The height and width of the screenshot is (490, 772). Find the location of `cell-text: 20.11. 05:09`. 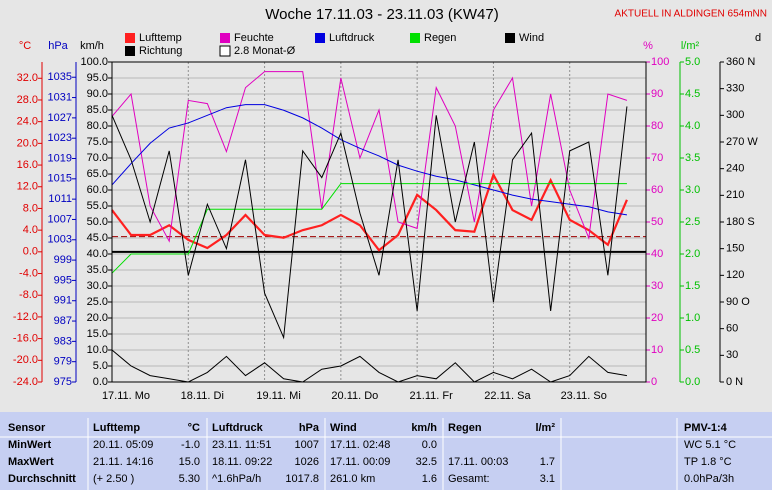

cell-text: 20.11. 05:09 is located at coordinates (123, 445).